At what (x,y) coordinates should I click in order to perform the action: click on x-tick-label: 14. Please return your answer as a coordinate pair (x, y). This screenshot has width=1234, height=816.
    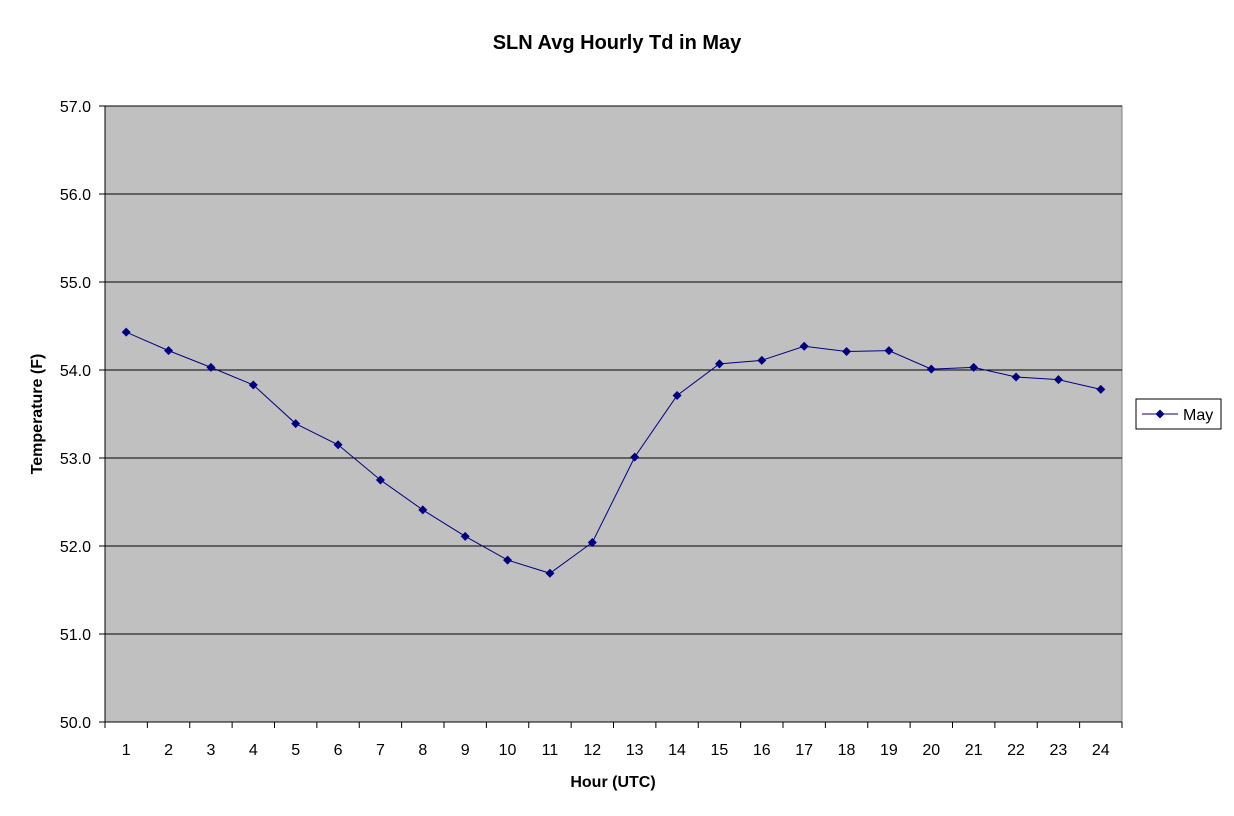
    Looking at the image, I should click on (677, 750).